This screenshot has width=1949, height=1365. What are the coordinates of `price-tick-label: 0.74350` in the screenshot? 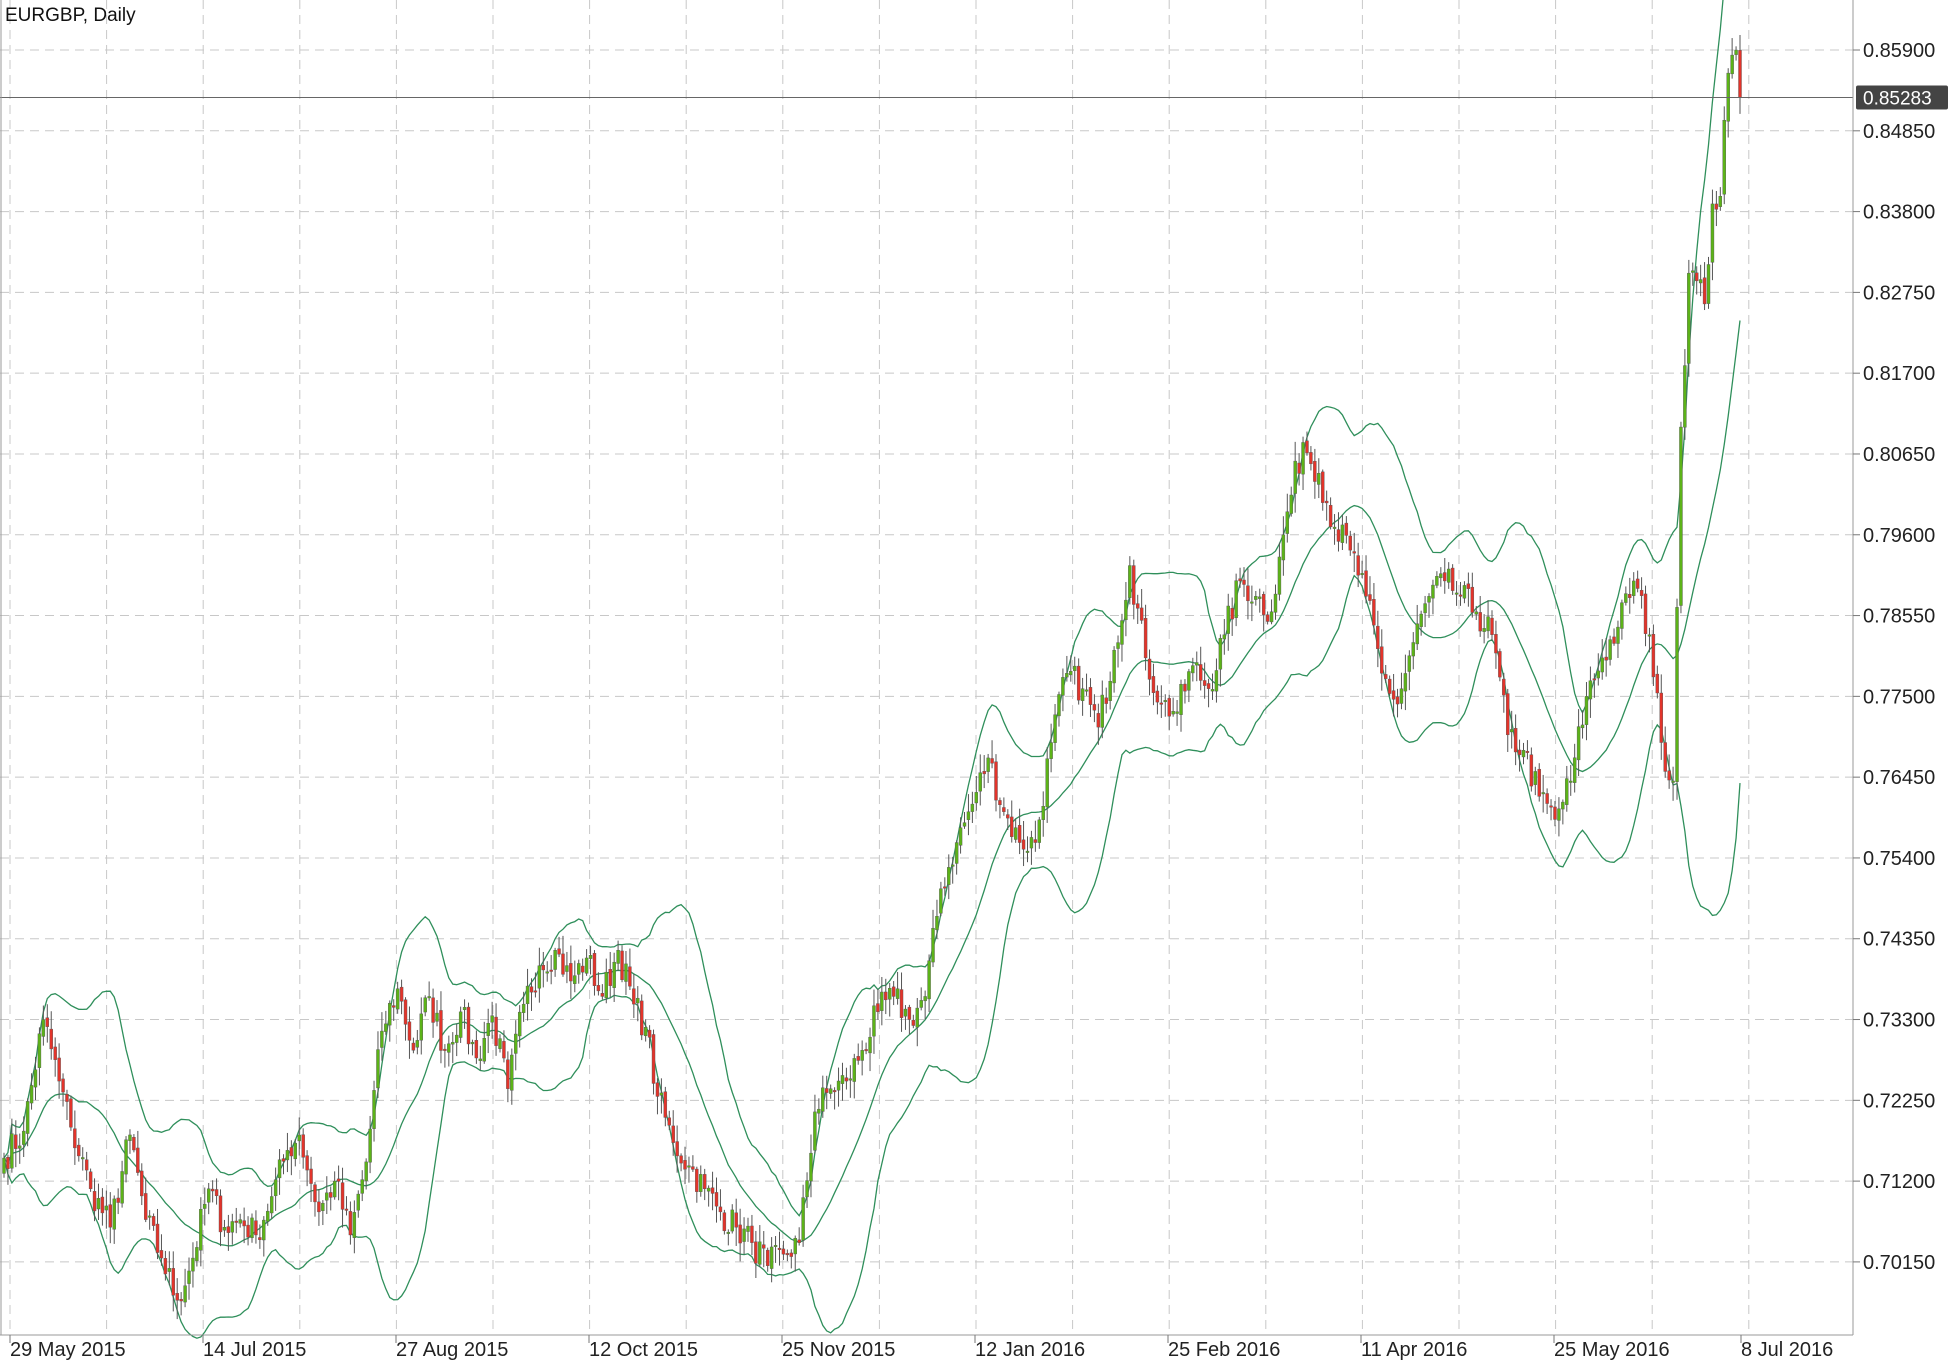 It's located at (1899, 940).